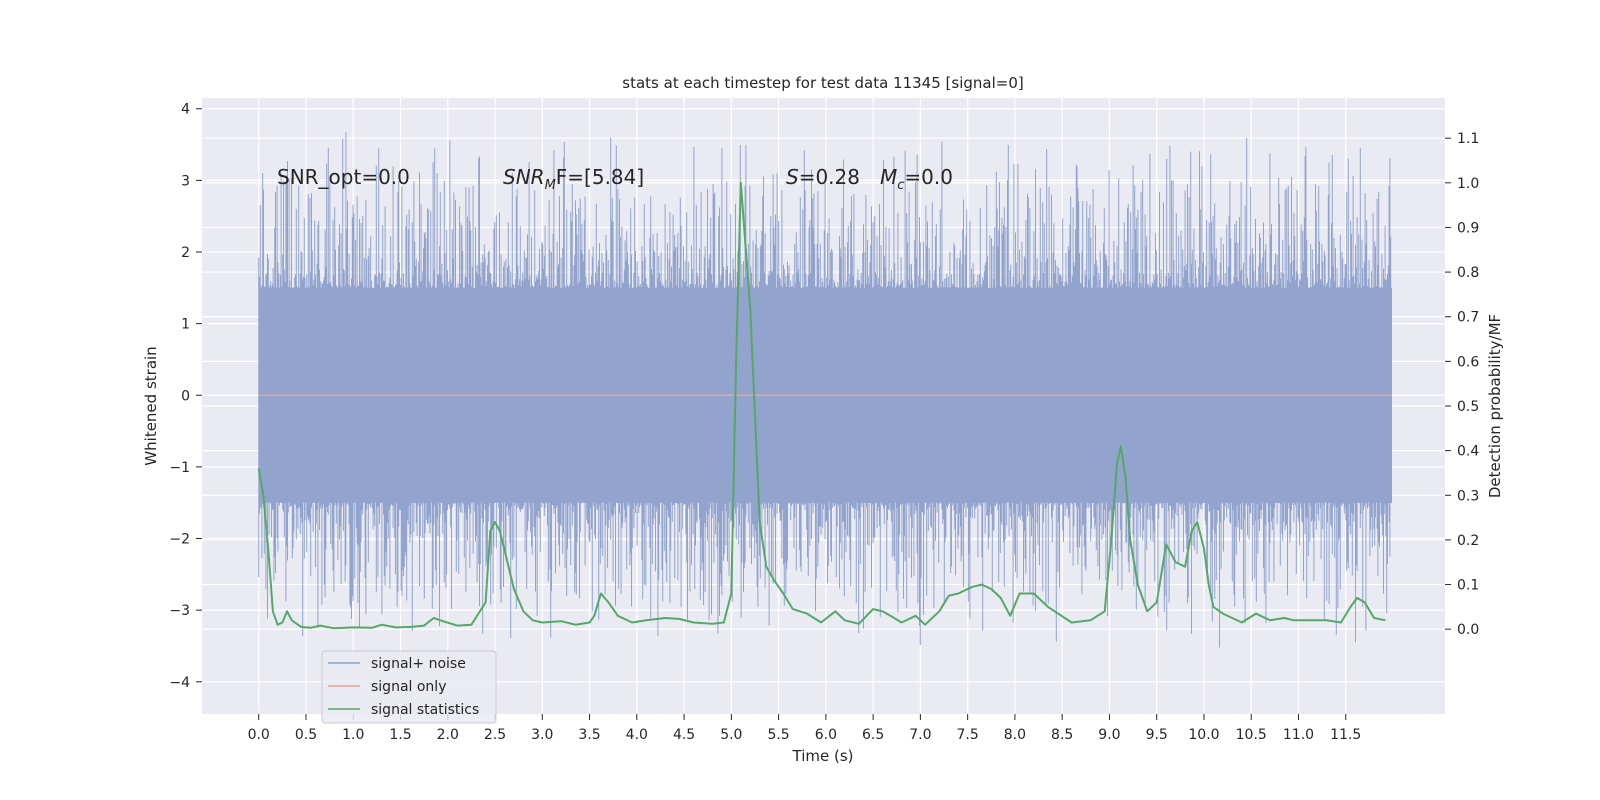 Image resolution: width=1600 pixels, height=800 pixels. I want to click on x-tick-label: 1.5, so click(400, 735).